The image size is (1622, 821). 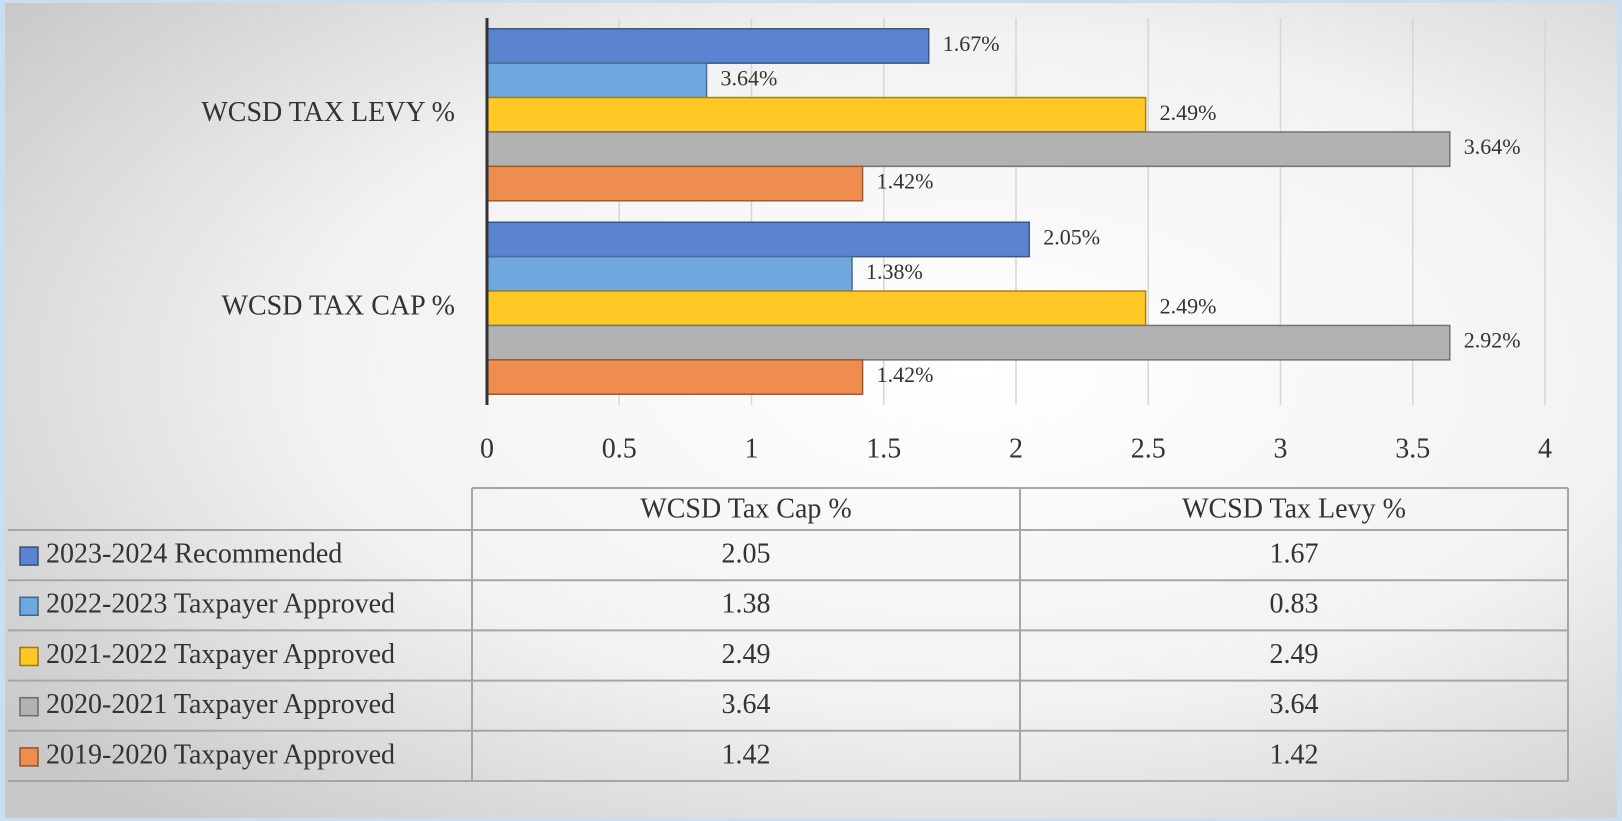 What do you see at coordinates (220, 704) in the screenshot?
I see `legend-label: 2020-2021 Taxpayer Approved` at bounding box center [220, 704].